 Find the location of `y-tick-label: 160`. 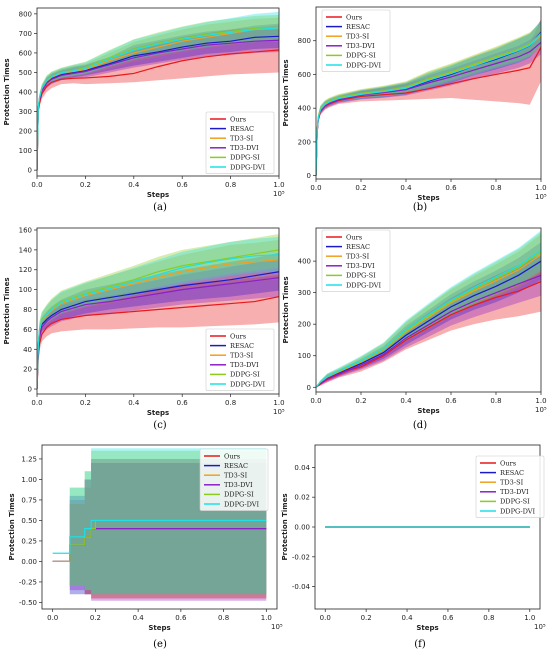

y-tick-label: 160 is located at coordinates (25, 230).